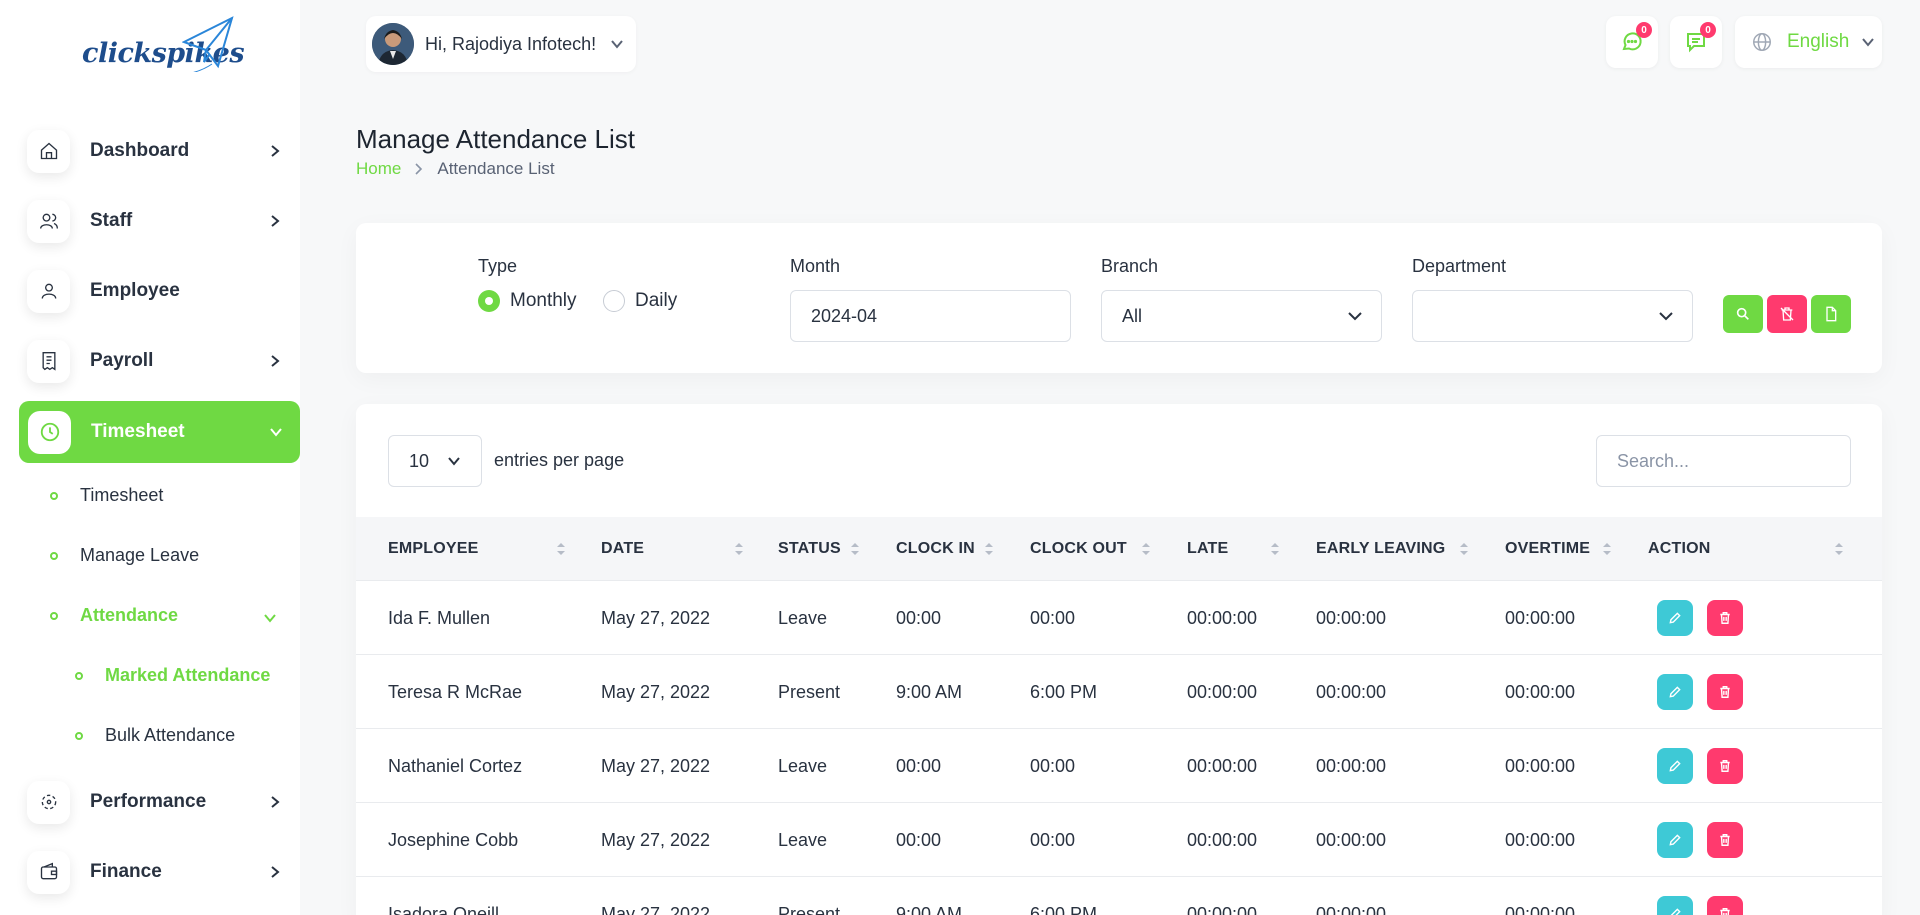 Image resolution: width=1920 pixels, height=915 pixels. I want to click on radio-label: Monthly, so click(543, 300).